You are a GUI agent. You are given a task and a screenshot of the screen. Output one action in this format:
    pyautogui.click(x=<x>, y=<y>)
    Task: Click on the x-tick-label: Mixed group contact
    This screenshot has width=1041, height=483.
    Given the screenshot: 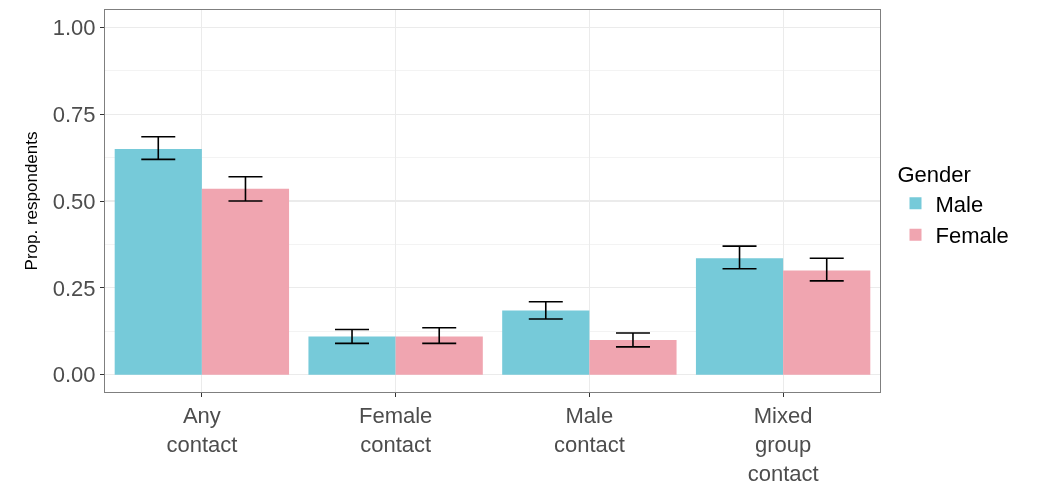 What is the action you would take?
    pyautogui.click(x=783, y=443)
    